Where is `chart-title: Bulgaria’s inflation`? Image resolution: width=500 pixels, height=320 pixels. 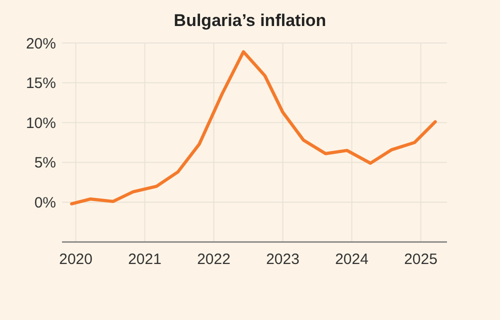 chart-title: Bulgaria’s inflation is located at coordinates (250, 20).